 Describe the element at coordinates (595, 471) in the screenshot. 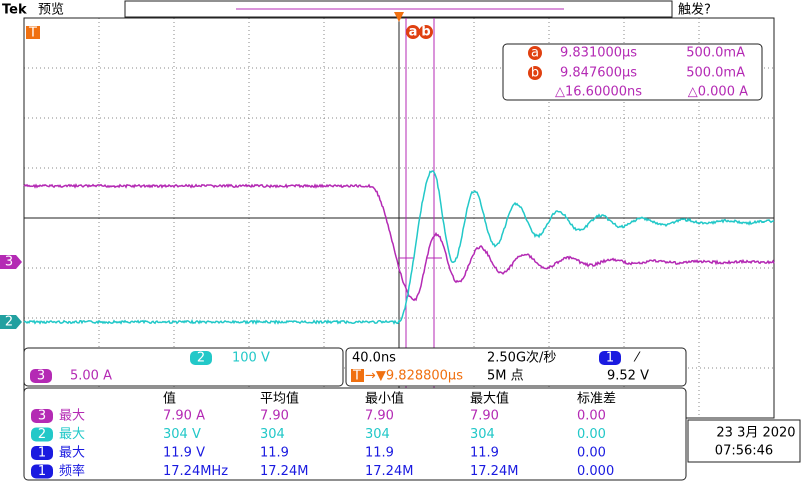

I see `cell: 0.000` at that location.